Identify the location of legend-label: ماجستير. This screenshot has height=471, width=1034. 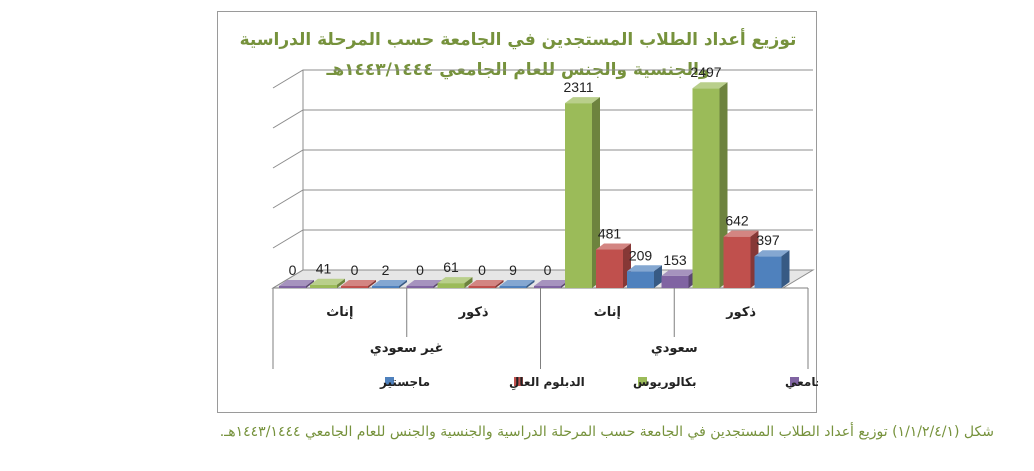
(404, 382).